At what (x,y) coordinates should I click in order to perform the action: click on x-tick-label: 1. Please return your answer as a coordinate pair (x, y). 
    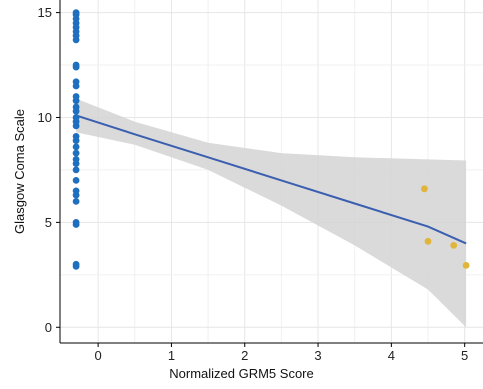
    Looking at the image, I should click on (171, 355).